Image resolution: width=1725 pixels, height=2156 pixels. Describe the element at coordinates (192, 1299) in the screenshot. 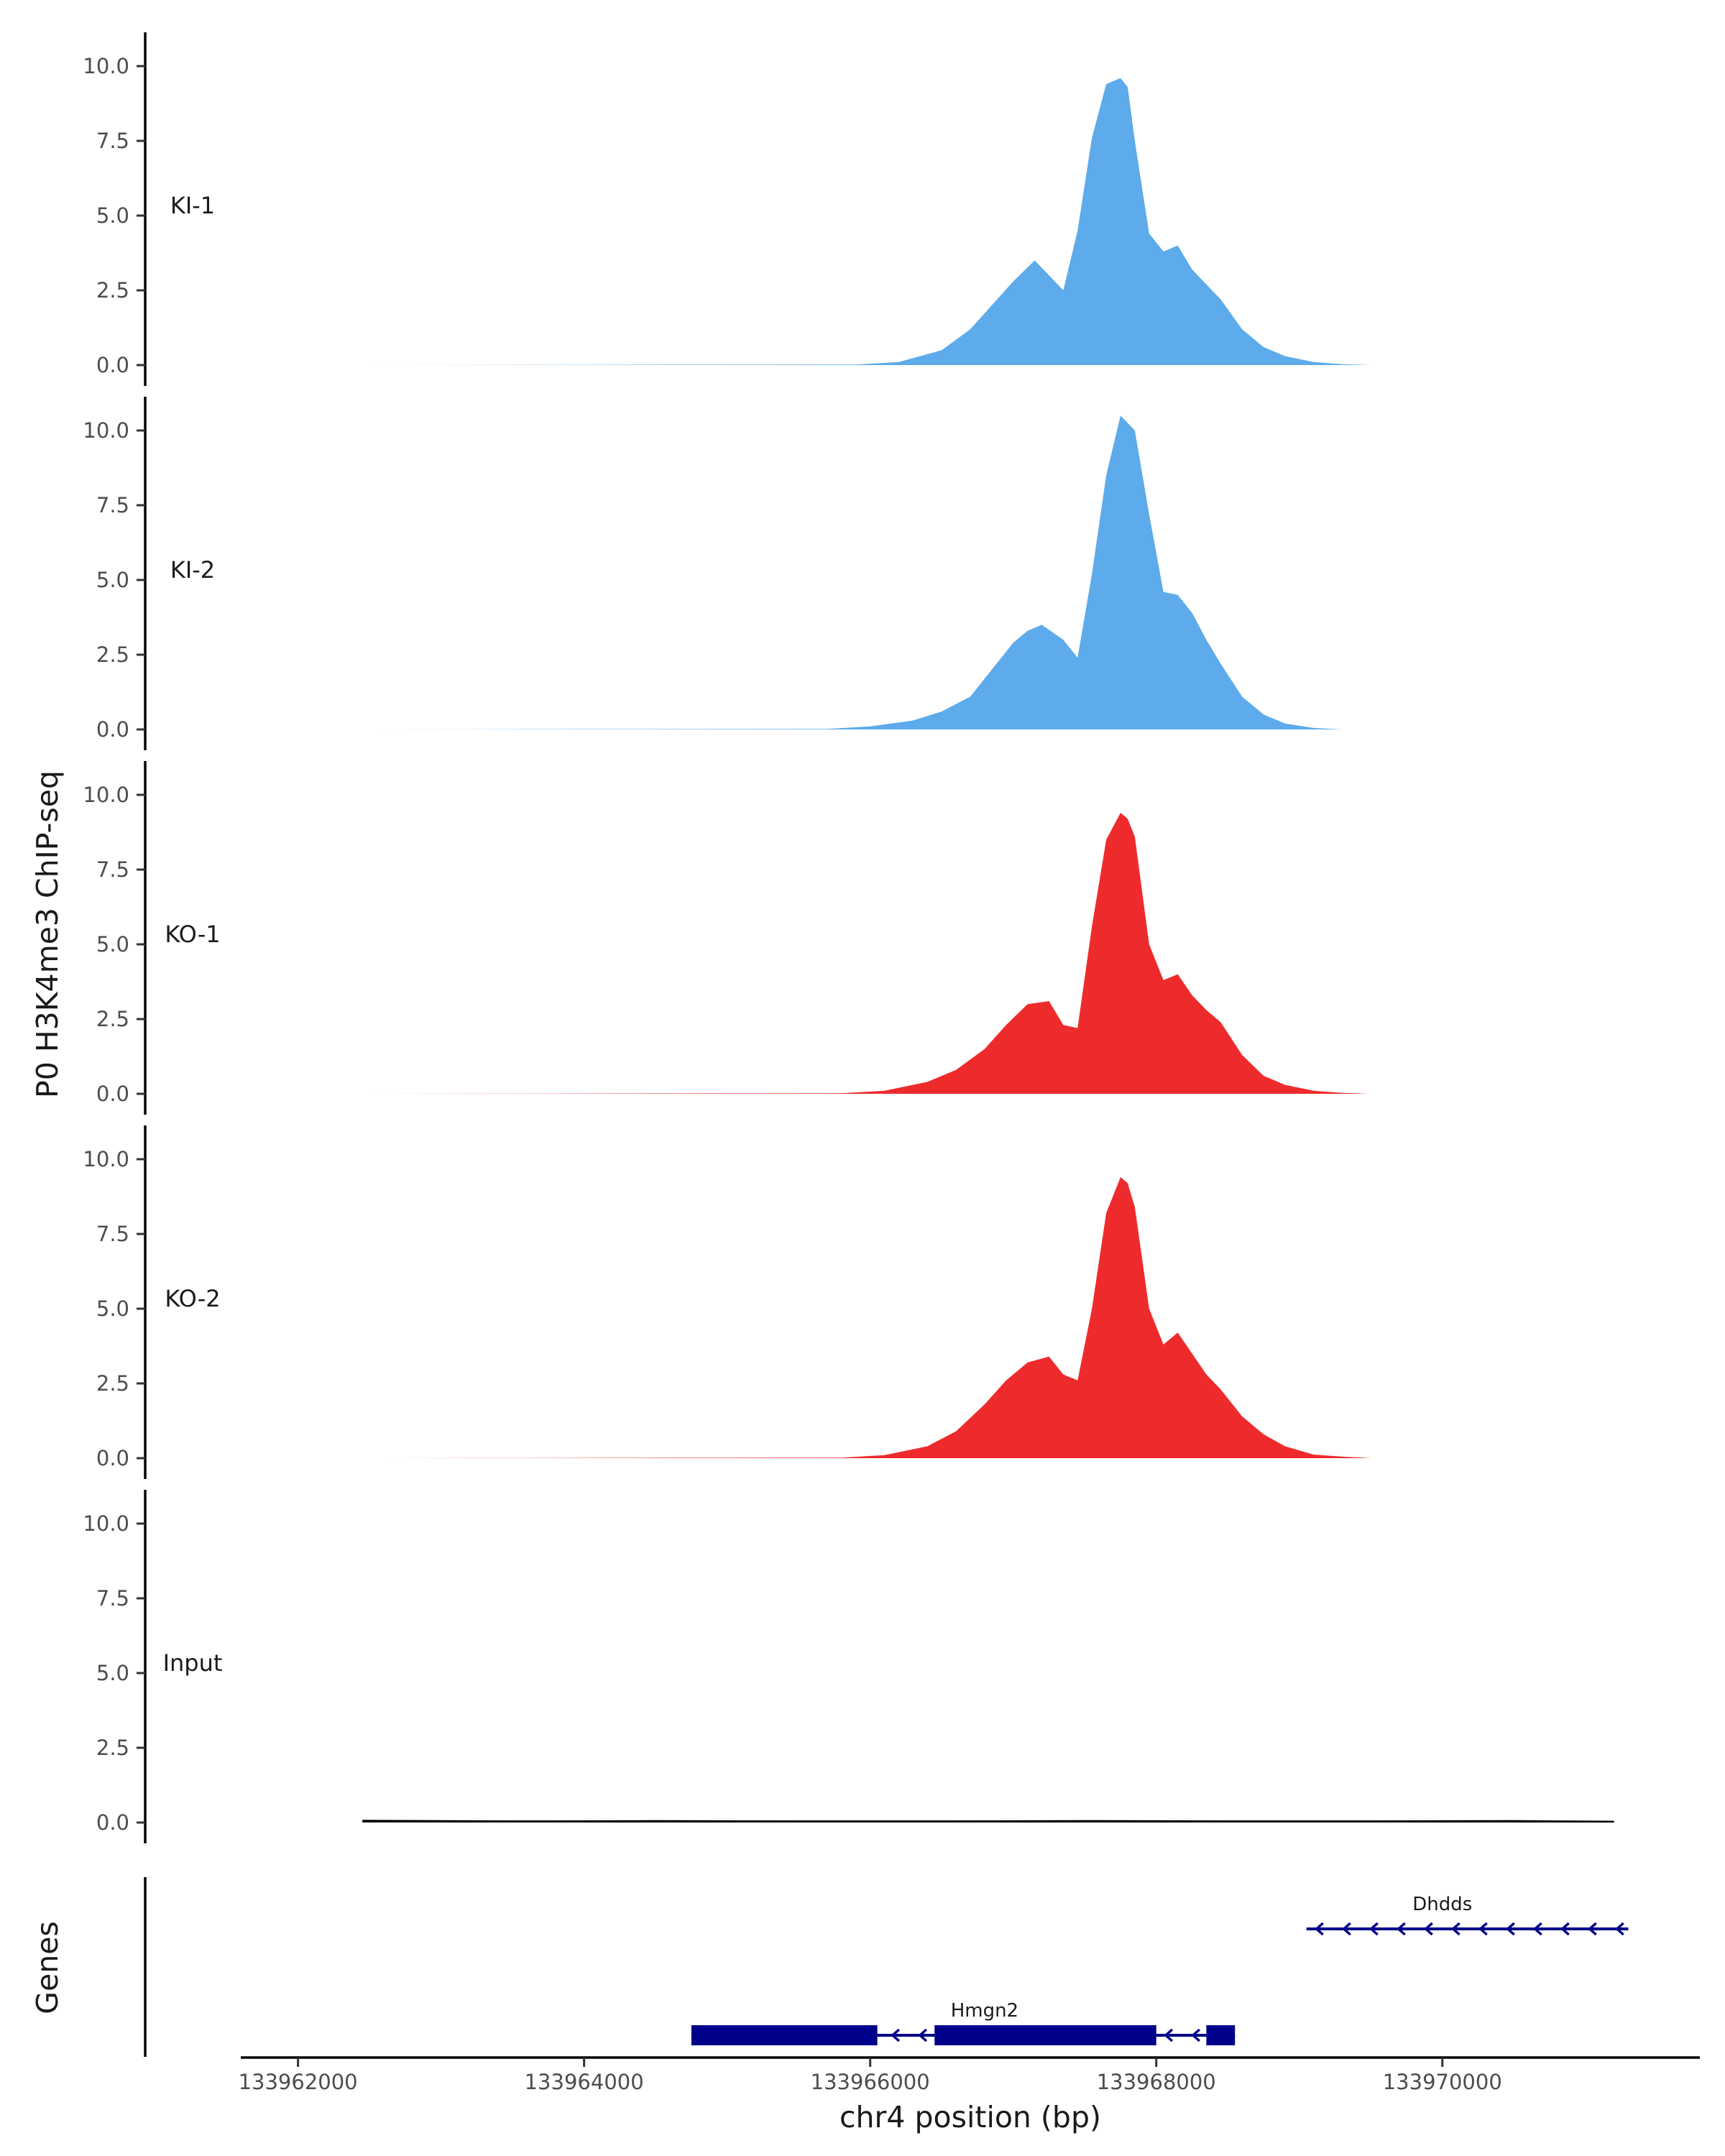

I see `track-label: KO-2` at that location.